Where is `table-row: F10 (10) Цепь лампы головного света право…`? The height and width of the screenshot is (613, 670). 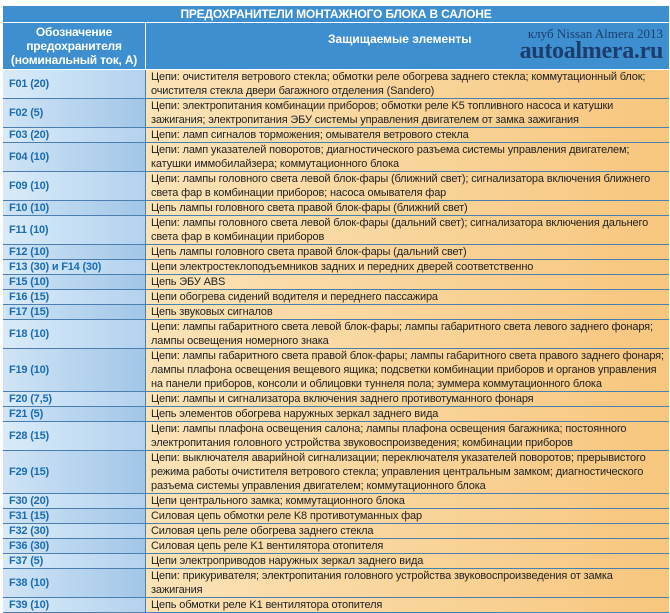
table-row: F10 (10) Цепь лампы головного света право… is located at coordinates (336, 208).